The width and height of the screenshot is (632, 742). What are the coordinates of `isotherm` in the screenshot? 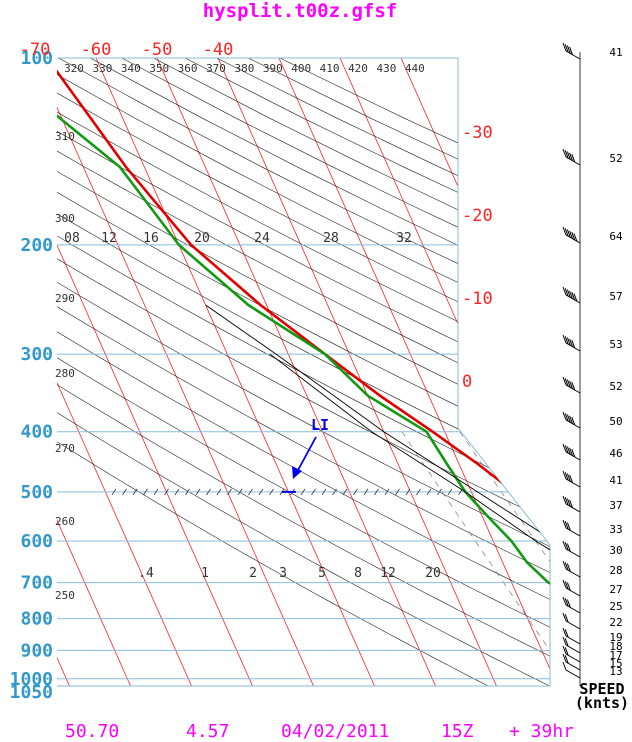 It's located at (505, 372).